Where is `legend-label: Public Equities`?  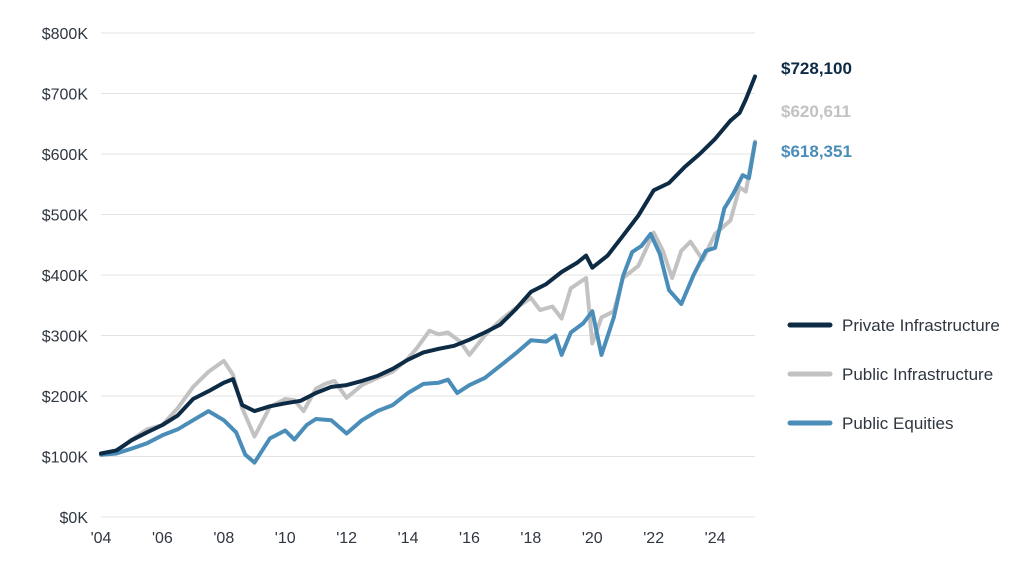
legend-label: Public Equities is located at coordinates (898, 423).